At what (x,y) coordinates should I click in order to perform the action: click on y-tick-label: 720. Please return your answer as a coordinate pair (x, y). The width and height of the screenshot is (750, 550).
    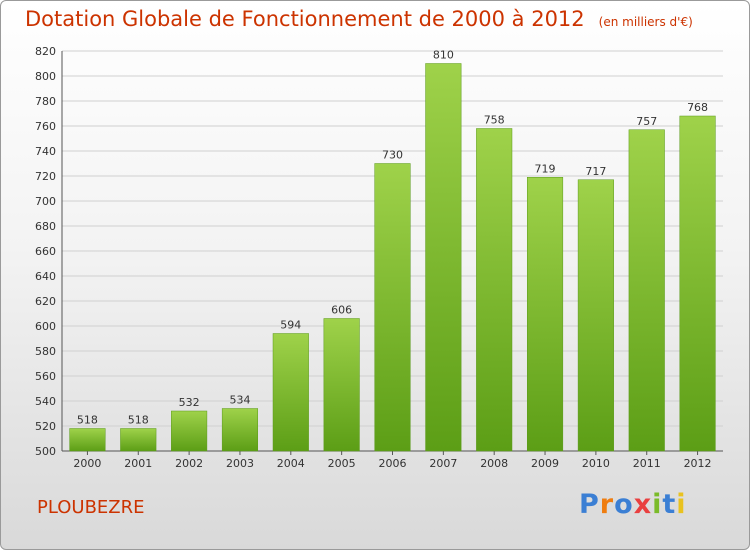
    Looking at the image, I should click on (45, 176).